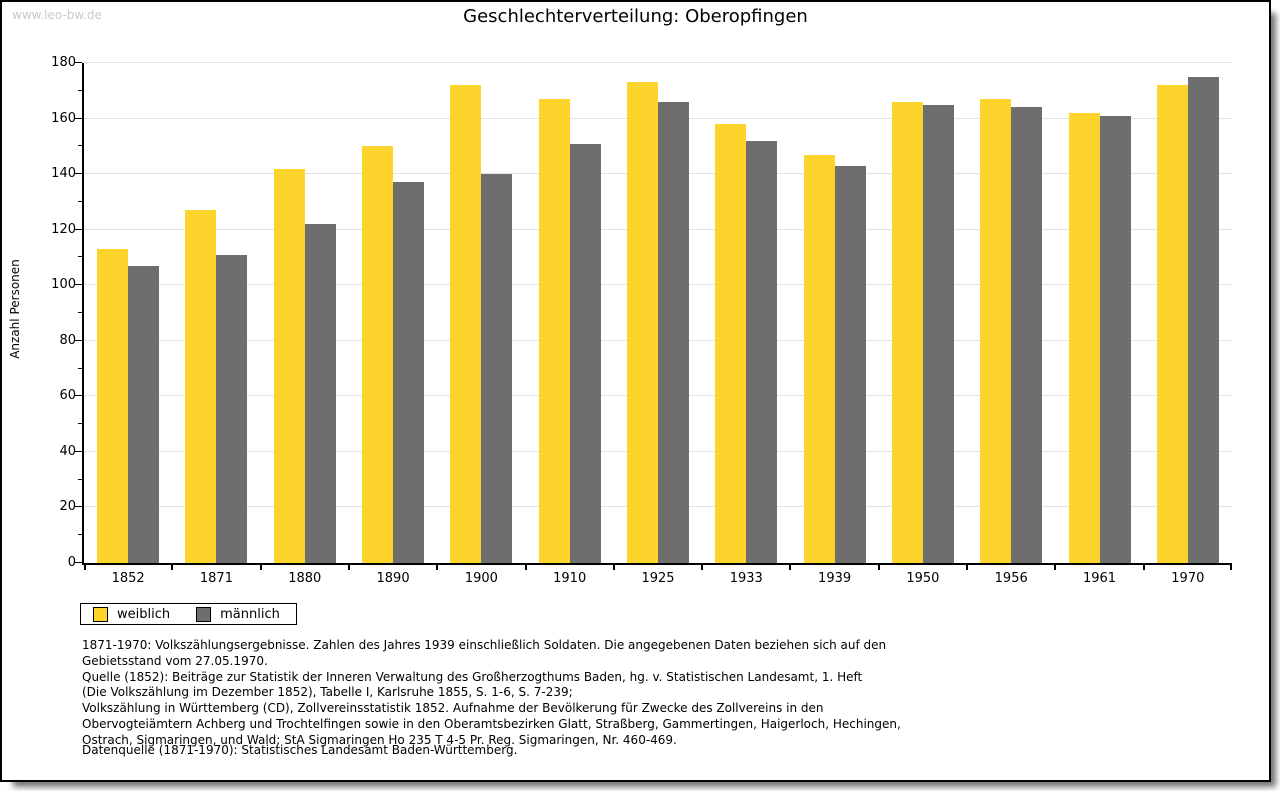  I want to click on x-label-1956: 1956, so click(1011, 578).